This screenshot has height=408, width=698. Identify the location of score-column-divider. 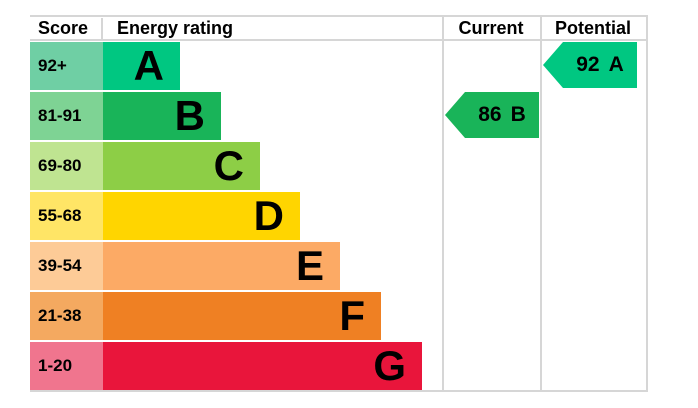
(102, 28).